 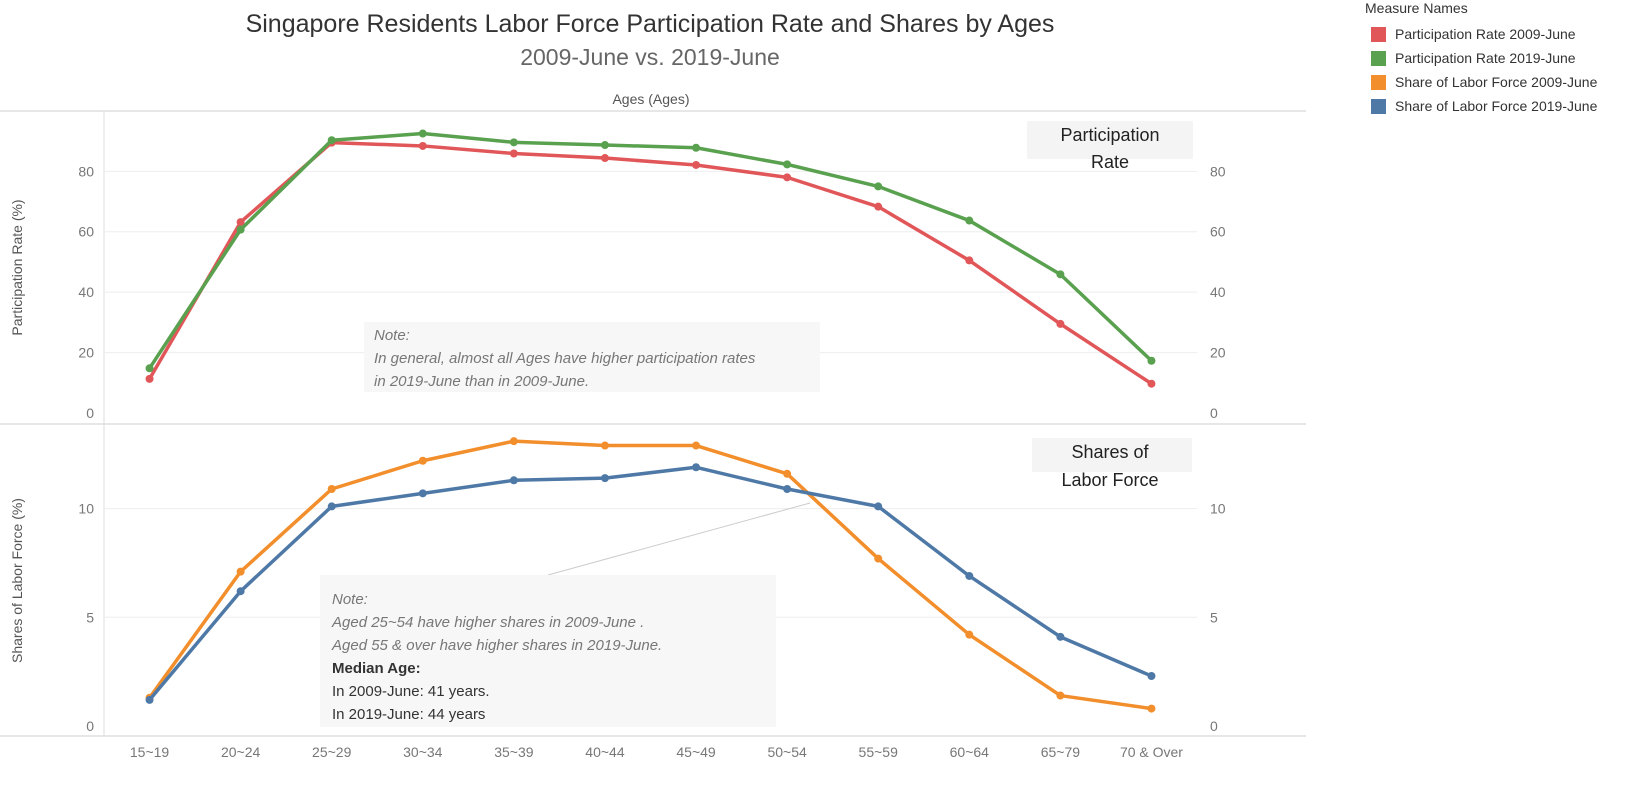 I want to click on legend-item: Share of Labor Force 2019-June, so click(x=1495, y=106).